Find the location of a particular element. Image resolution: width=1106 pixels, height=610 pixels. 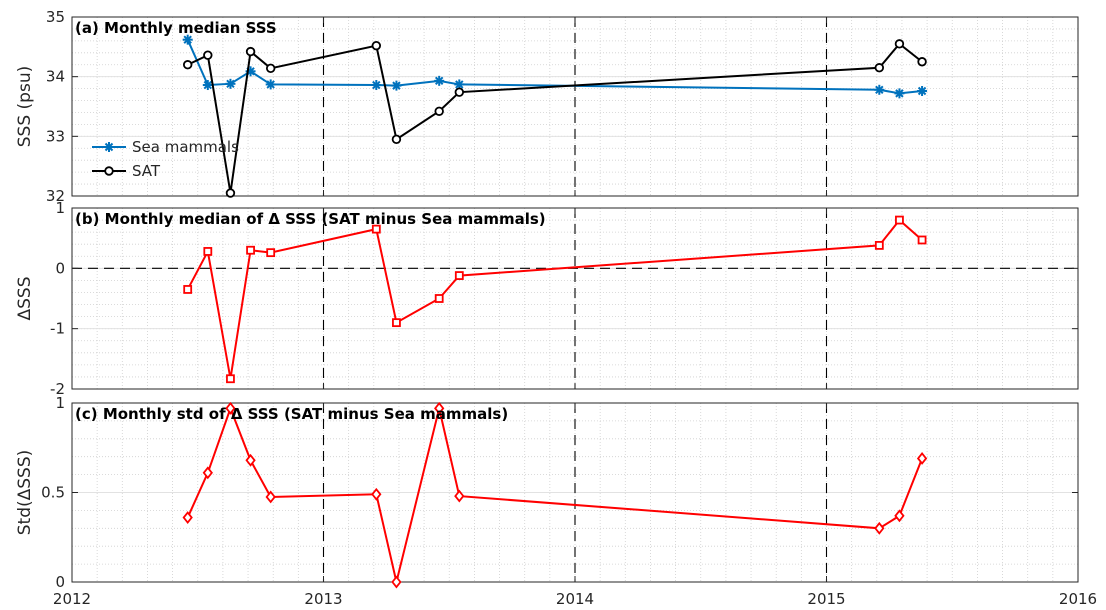

x-tick-label: 2015 is located at coordinates (826, 599).